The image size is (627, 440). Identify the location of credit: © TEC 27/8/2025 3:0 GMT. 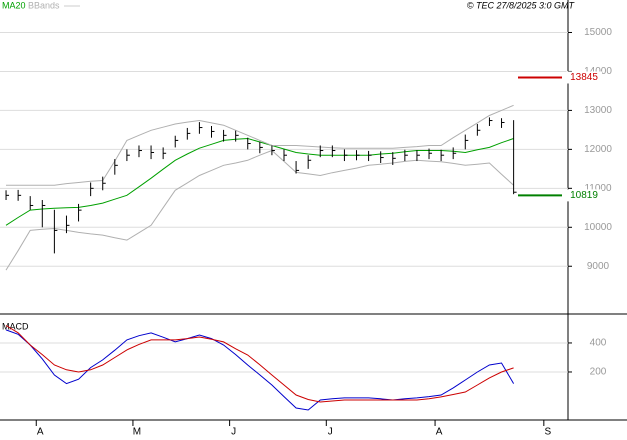
(521, 5).